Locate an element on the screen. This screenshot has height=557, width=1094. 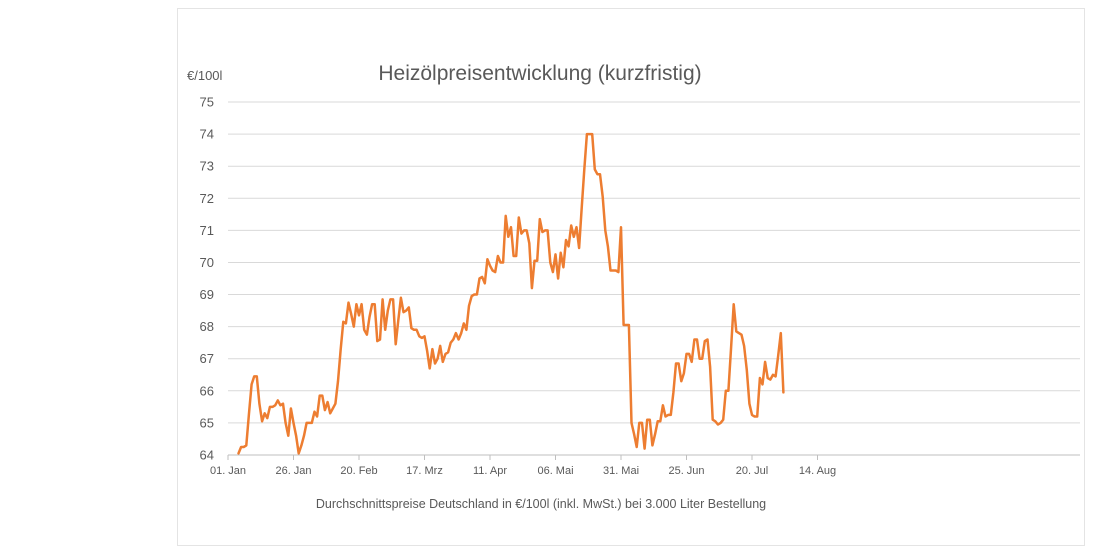
y-tick-label: 64 is located at coordinates (207, 455).